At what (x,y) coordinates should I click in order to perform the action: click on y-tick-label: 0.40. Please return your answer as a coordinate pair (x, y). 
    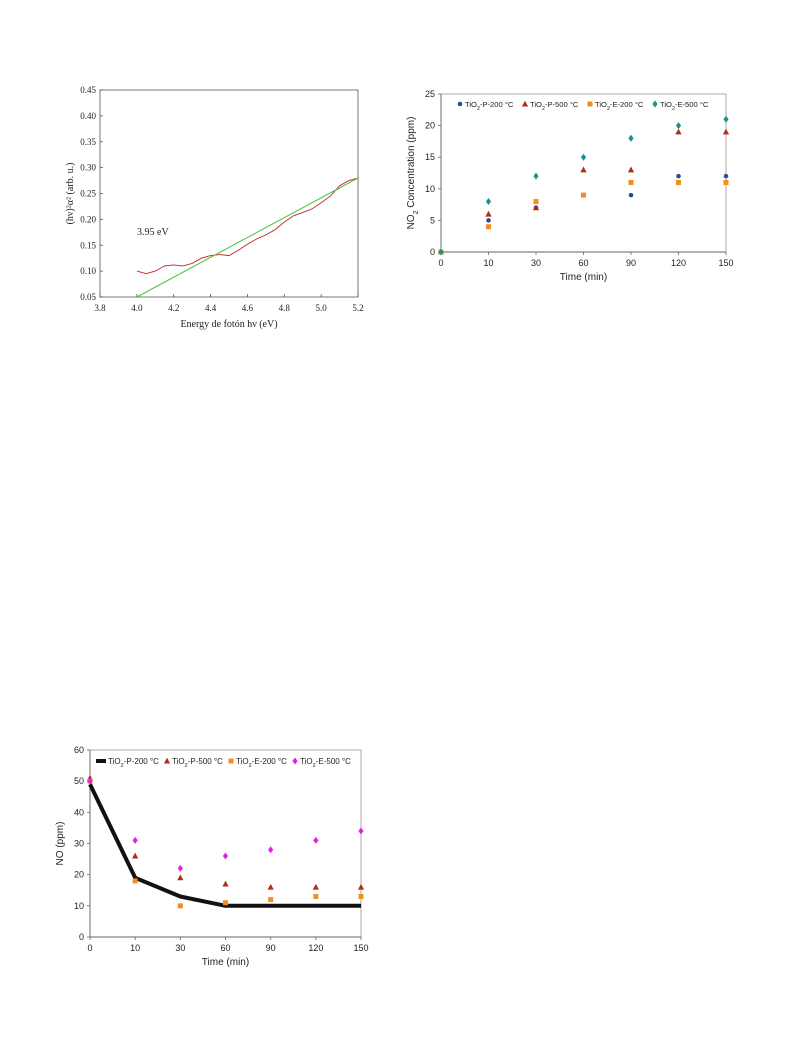
    Looking at the image, I should click on (88, 116).